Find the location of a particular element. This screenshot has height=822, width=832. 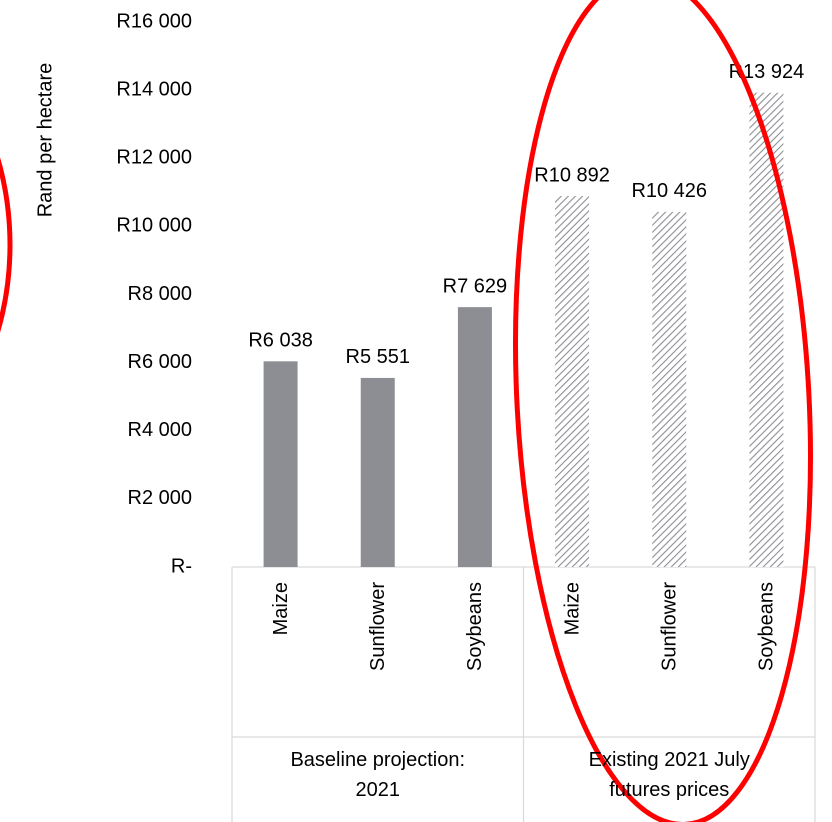

value-label: R13 924 is located at coordinates (767, 72).